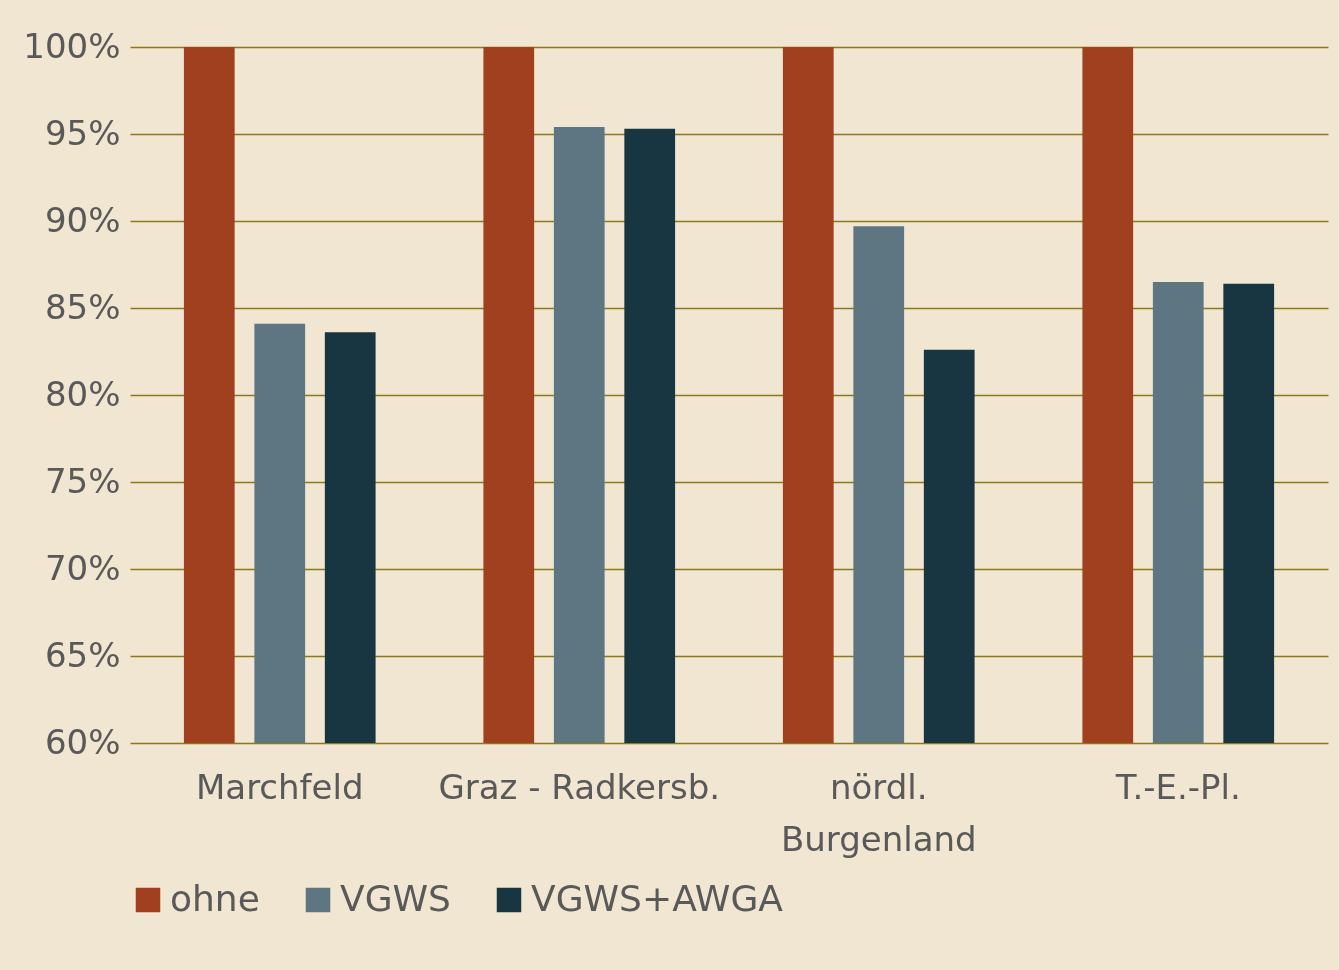 This screenshot has width=1339, height=970. What do you see at coordinates (82, 306) in the screenshot?
I see `y-tick-label: 85%` at bounding box center [82, 306].